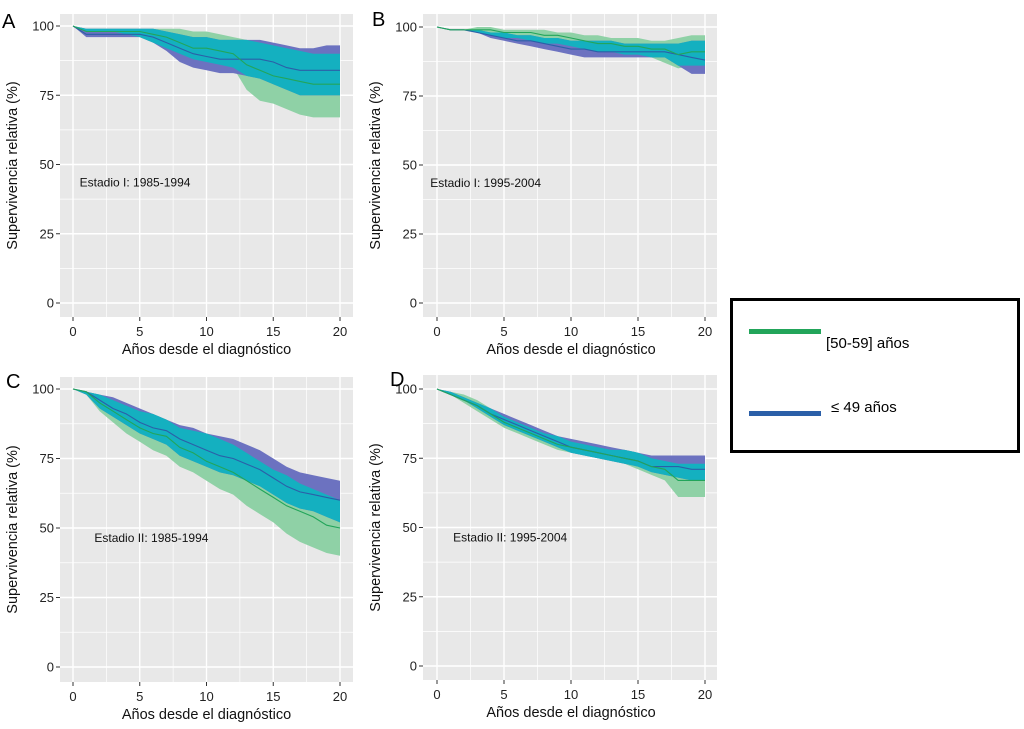  What do you see at coordinates (13, 382) in the screenshot?
I see `panel-letter: C` at bounding box center [13, 382].